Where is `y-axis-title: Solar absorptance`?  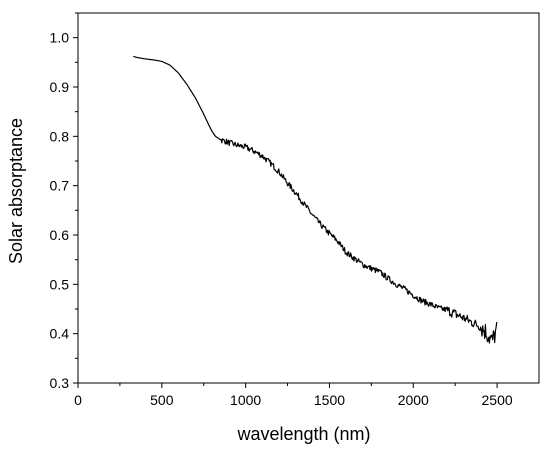
y-axis-title: Solar absorptance is located at coordinates (16, 191).